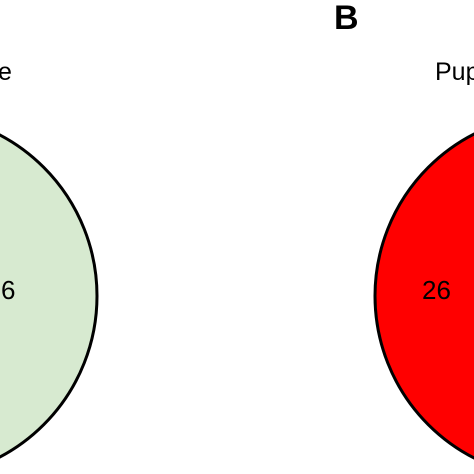  I want to click on right-set-circle, so click(423, 296).